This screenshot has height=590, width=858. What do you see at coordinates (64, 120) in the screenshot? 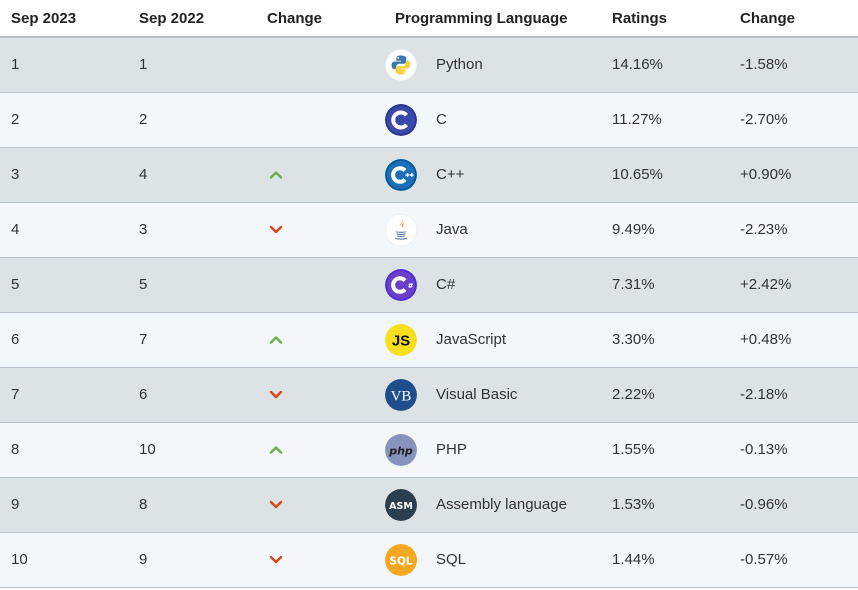
I see `current-rank: 2` at bounding box center [64, 120].